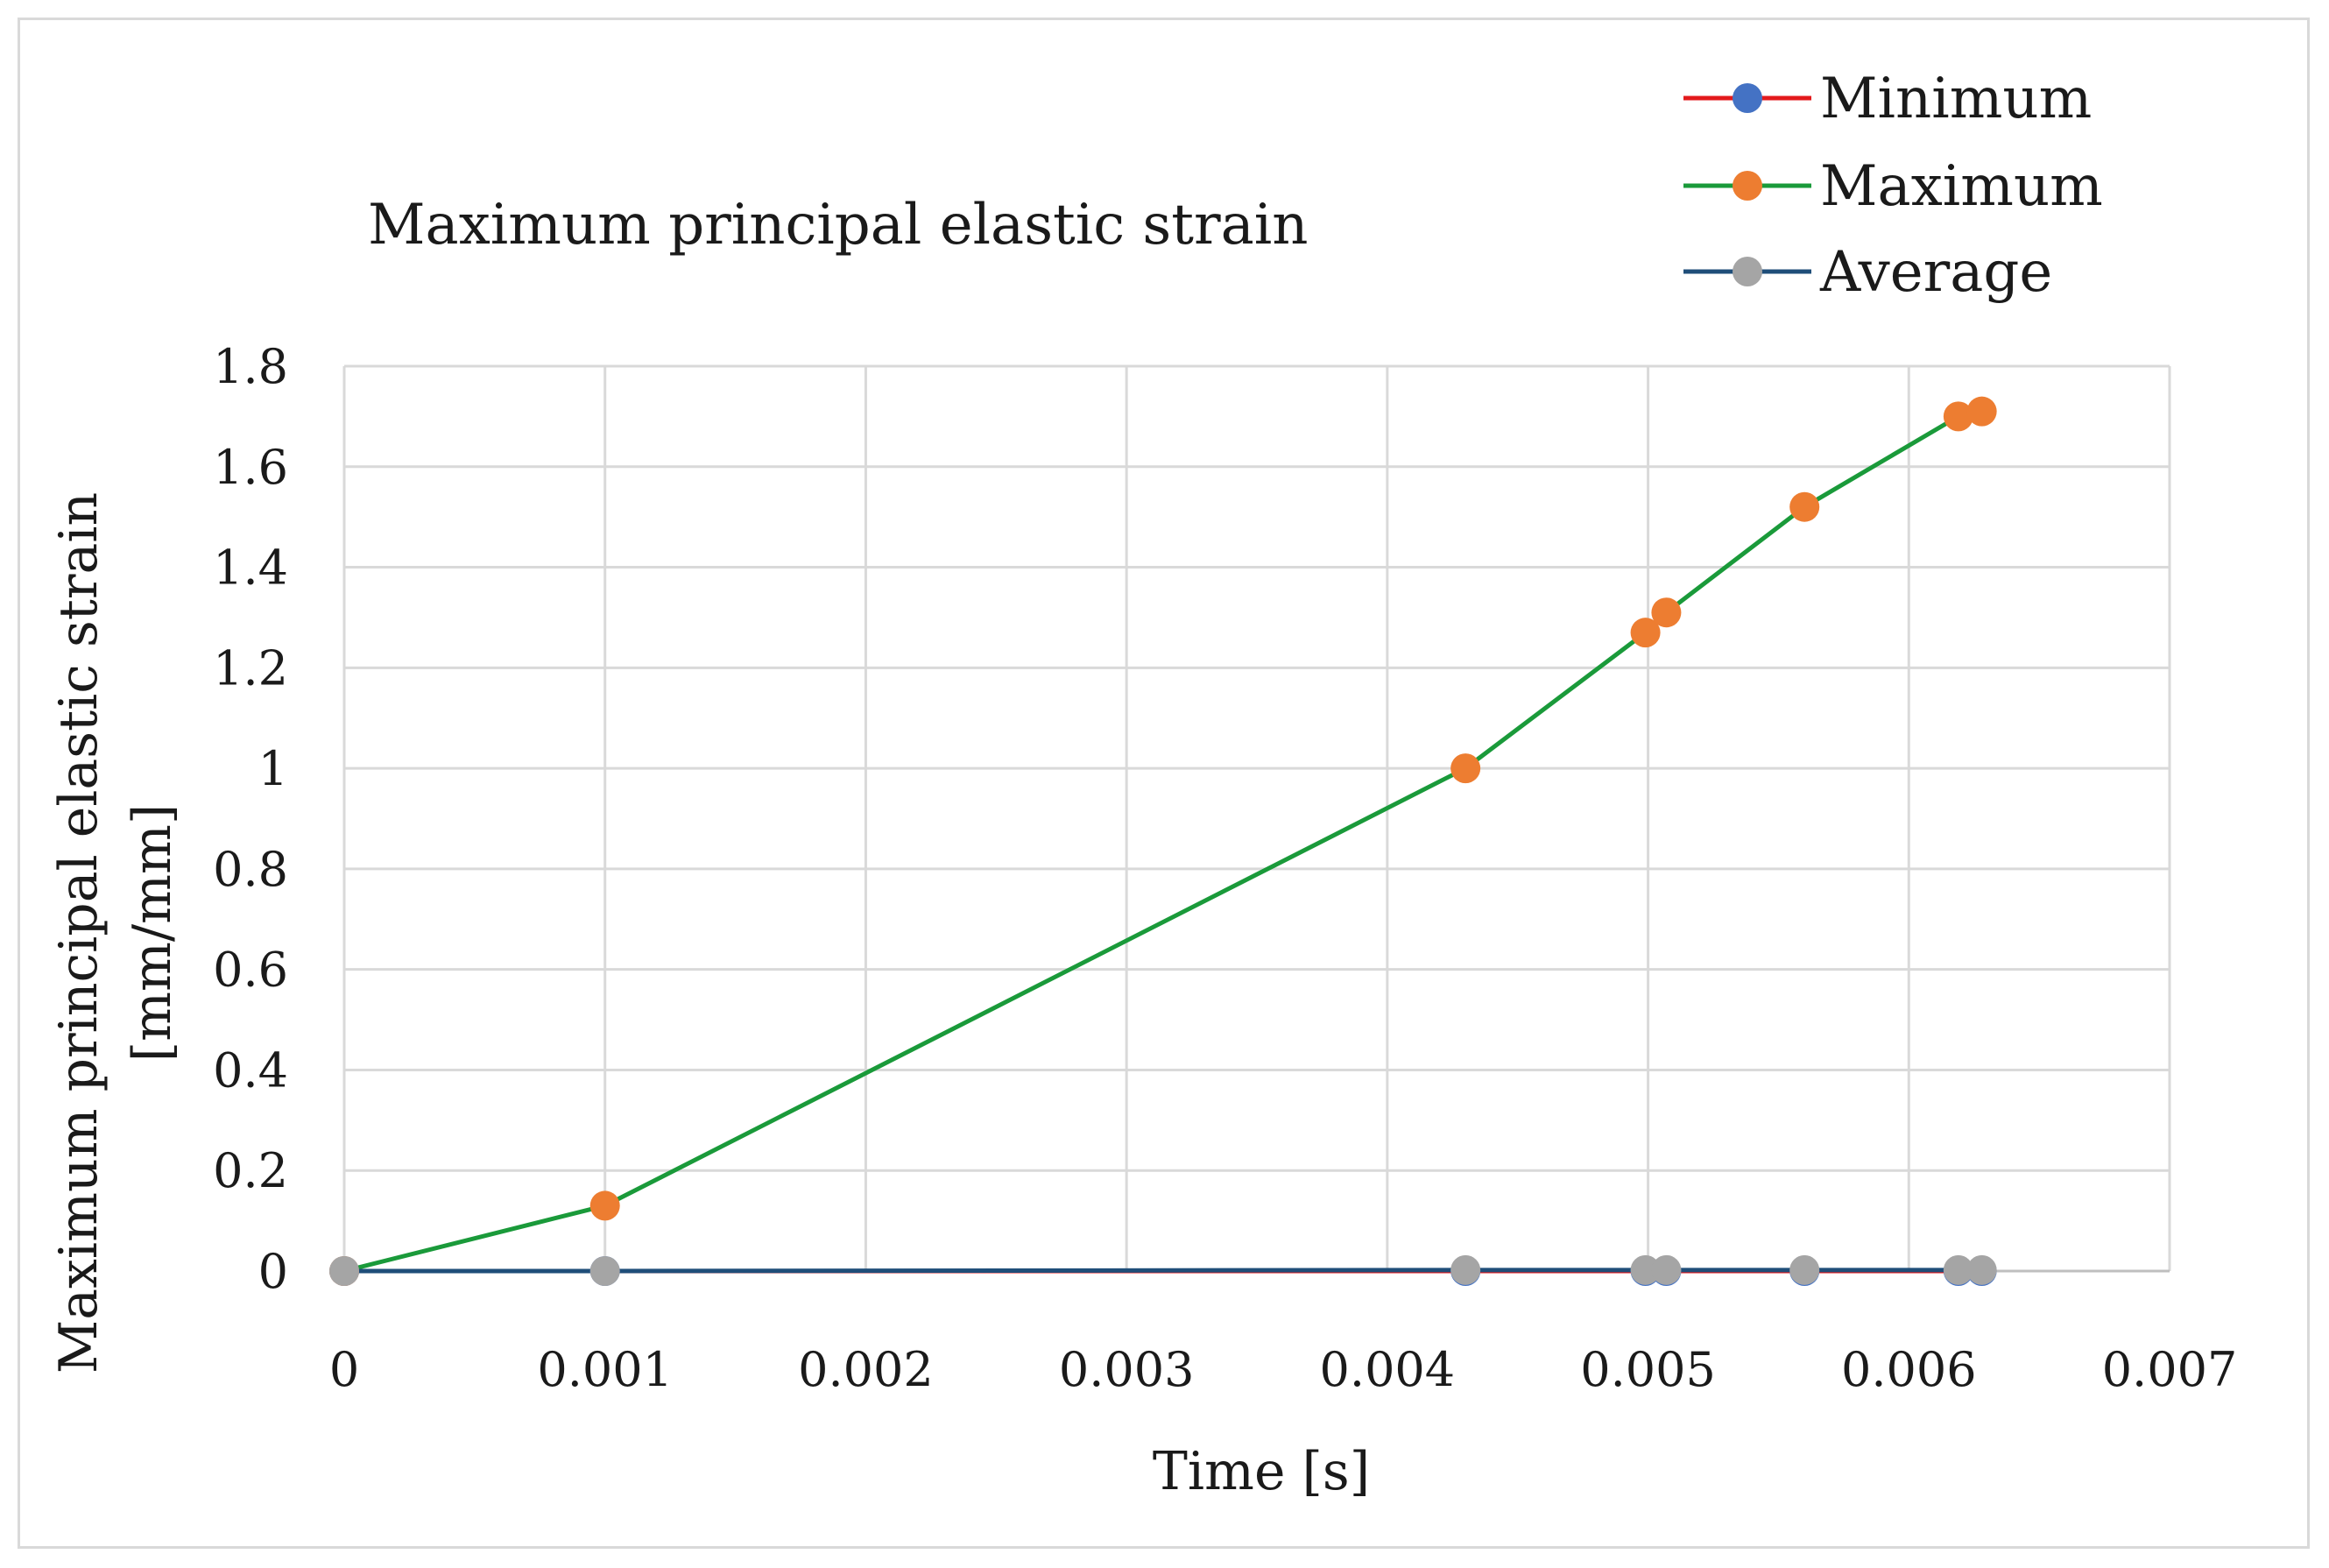 This screenshot has height=1568, width=2329. Describe the element at coordinates (1648, 1369) in the screenshot. I see `x-tick-label: 0.005` at that location.